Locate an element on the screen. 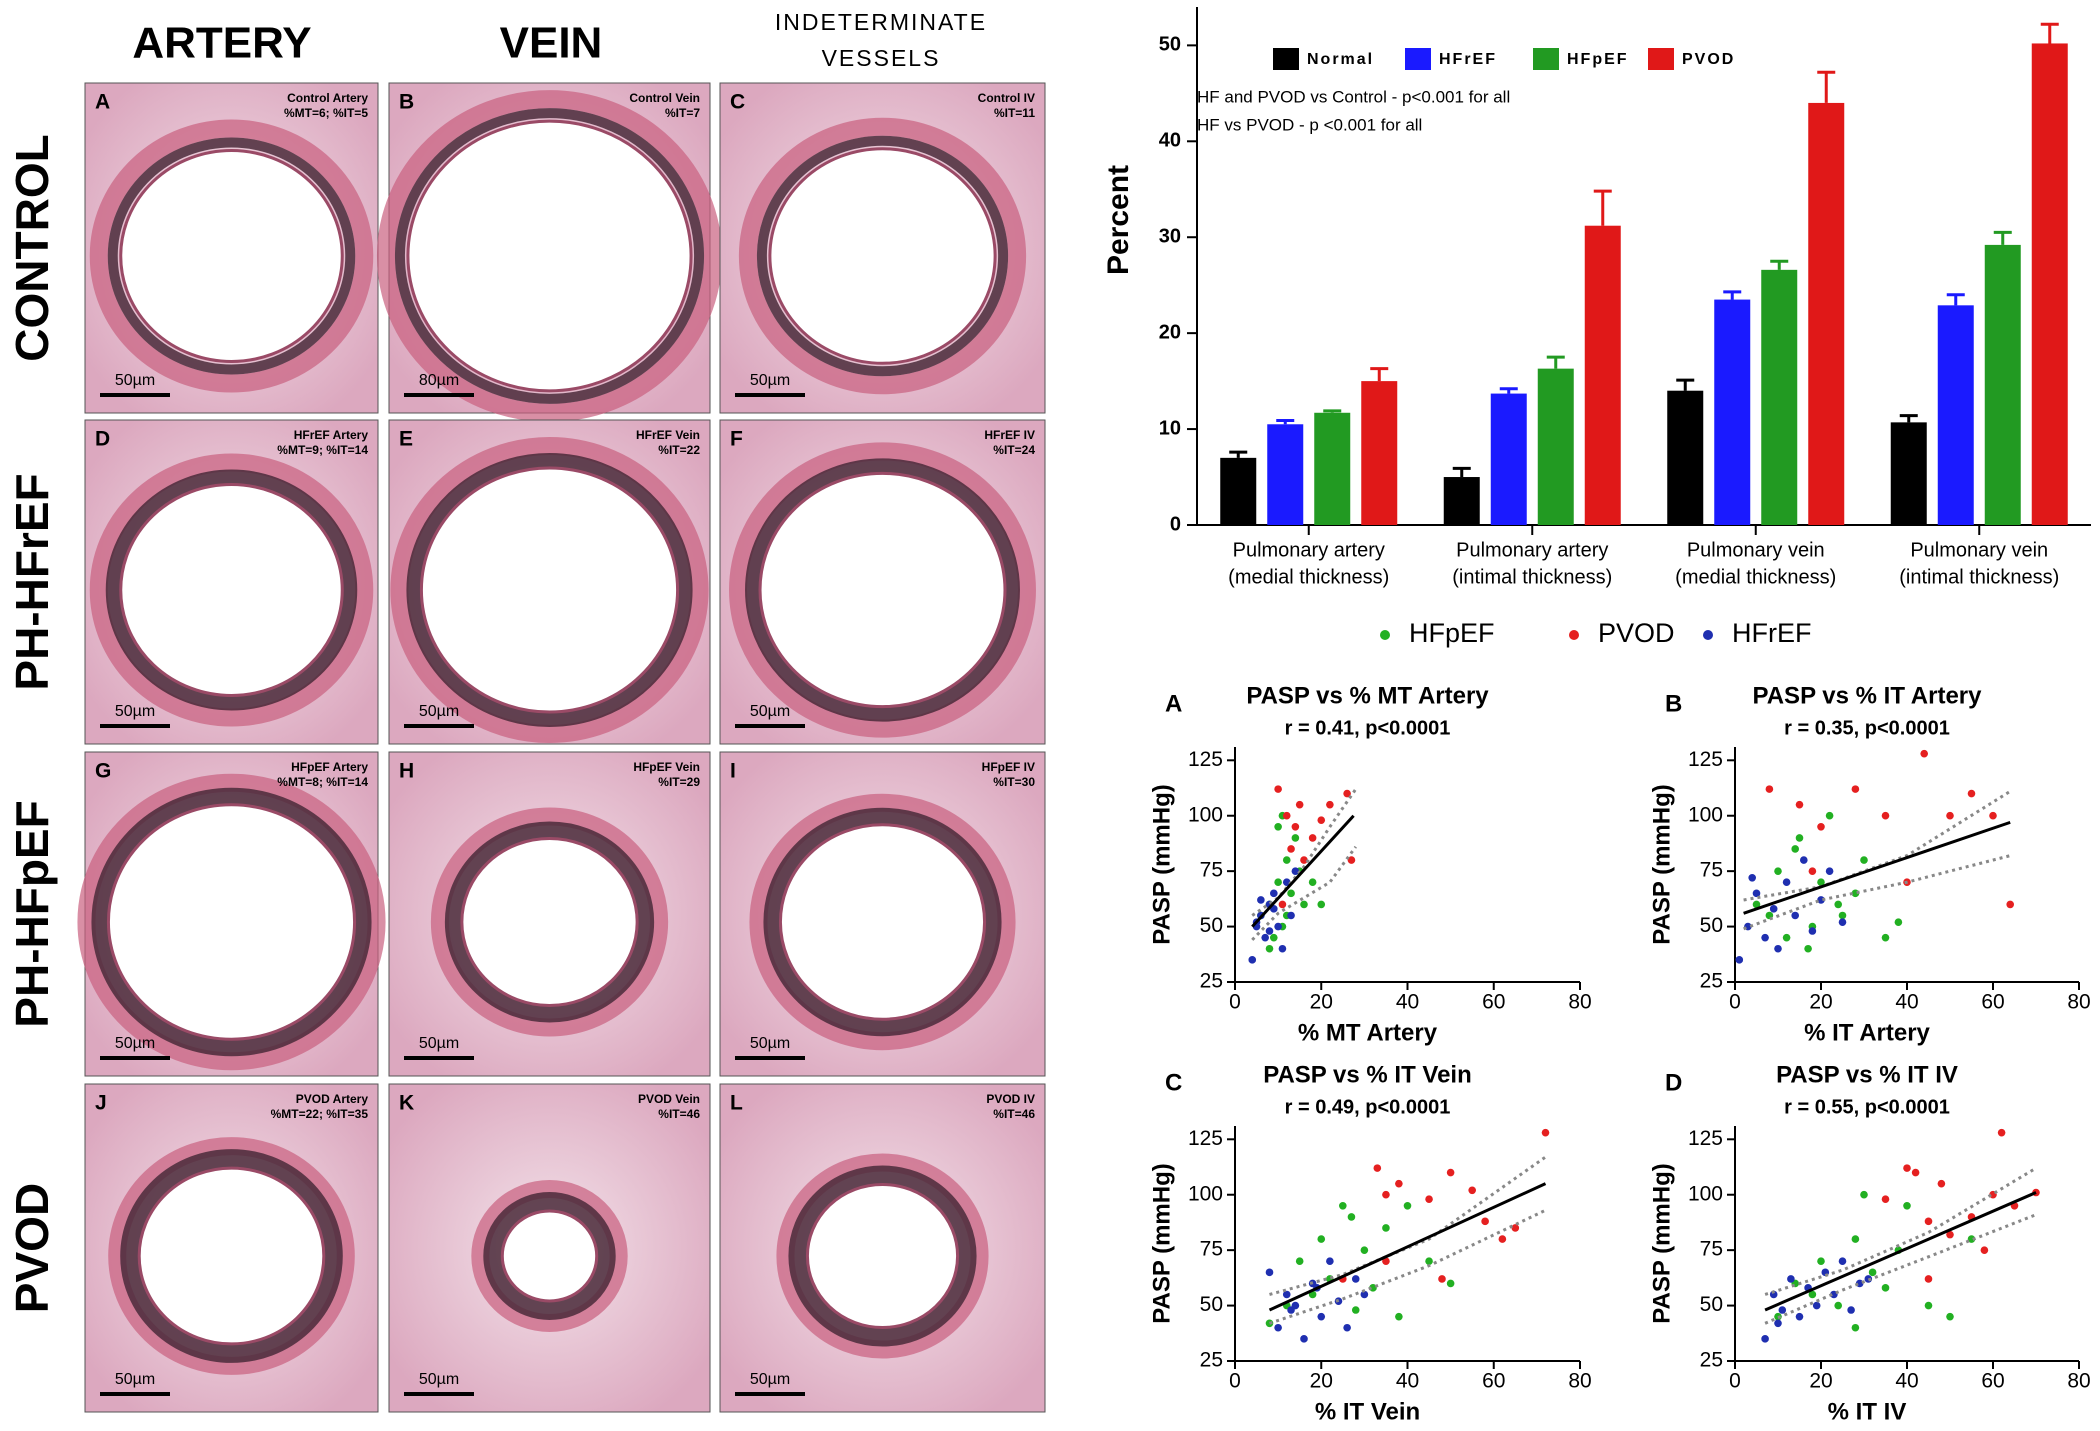 This screenshot has height=1431, width=2100. panel-caption: %MT=6; %IT=5 is located at coordinates (326, 113).